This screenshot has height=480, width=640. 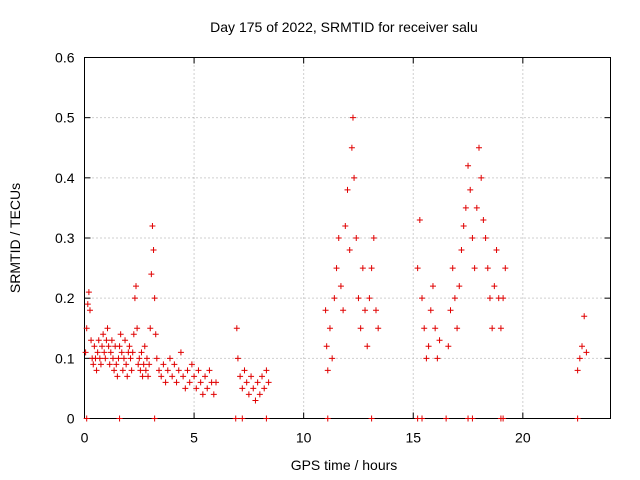 I want to click on y-tick-labels: 0 0.1 0.2 0.3 0.4 0.5 0.6, so click(x=65, y=238).